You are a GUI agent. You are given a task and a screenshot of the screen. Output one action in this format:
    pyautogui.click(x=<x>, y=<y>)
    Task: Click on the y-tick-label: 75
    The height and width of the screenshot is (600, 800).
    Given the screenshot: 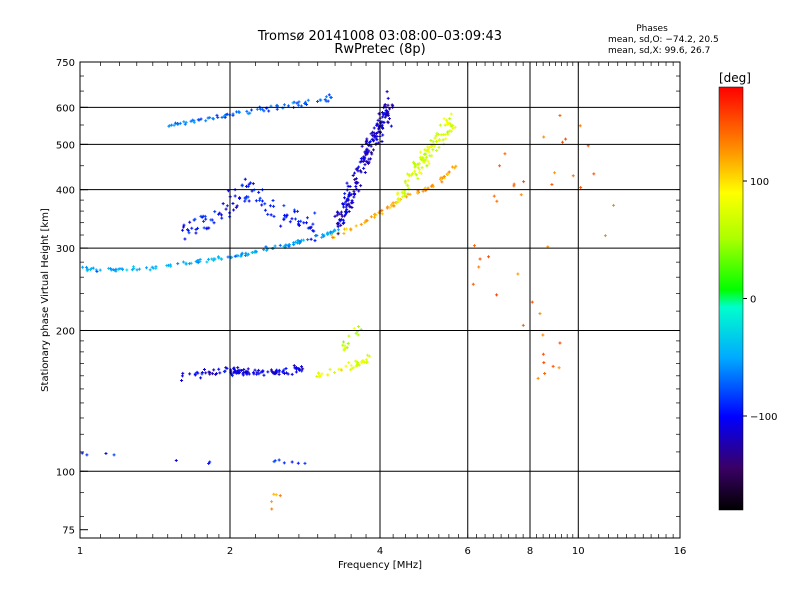 What is the action you would take?
    pyautogui.click(x=68, y=531)
    